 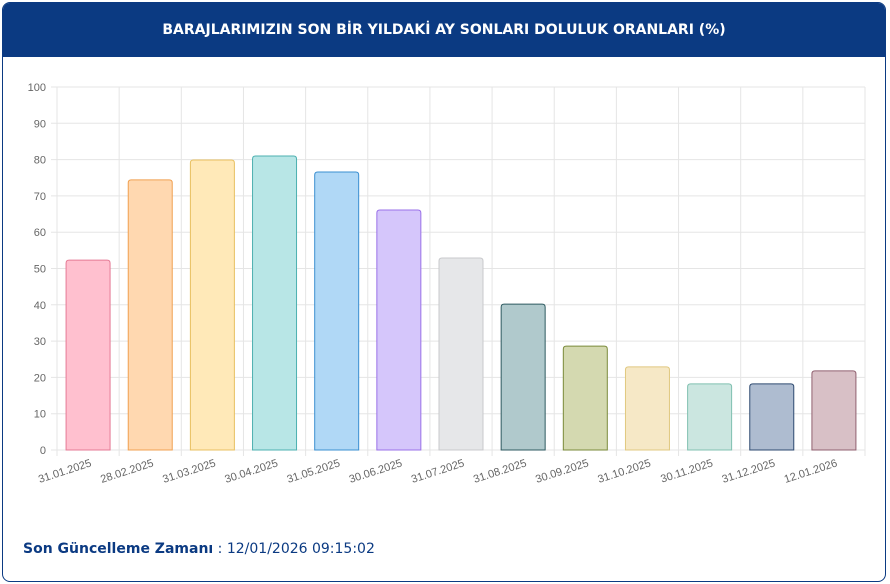 What do you see at coordinates (40, 124) in the screenshot?
I see `y-tick-label: 90` at bounding box center [40, 124].